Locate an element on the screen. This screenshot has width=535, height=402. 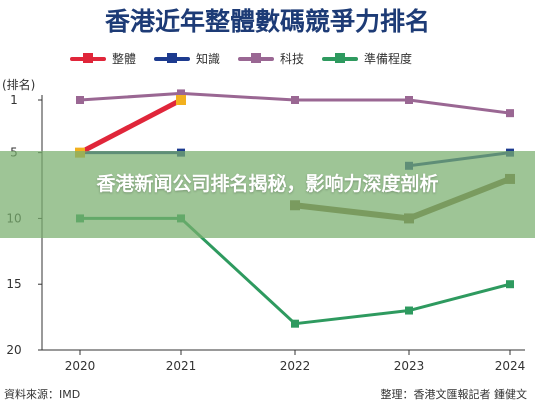
y-tick-label: 20 is located at coordinates (13, 350).